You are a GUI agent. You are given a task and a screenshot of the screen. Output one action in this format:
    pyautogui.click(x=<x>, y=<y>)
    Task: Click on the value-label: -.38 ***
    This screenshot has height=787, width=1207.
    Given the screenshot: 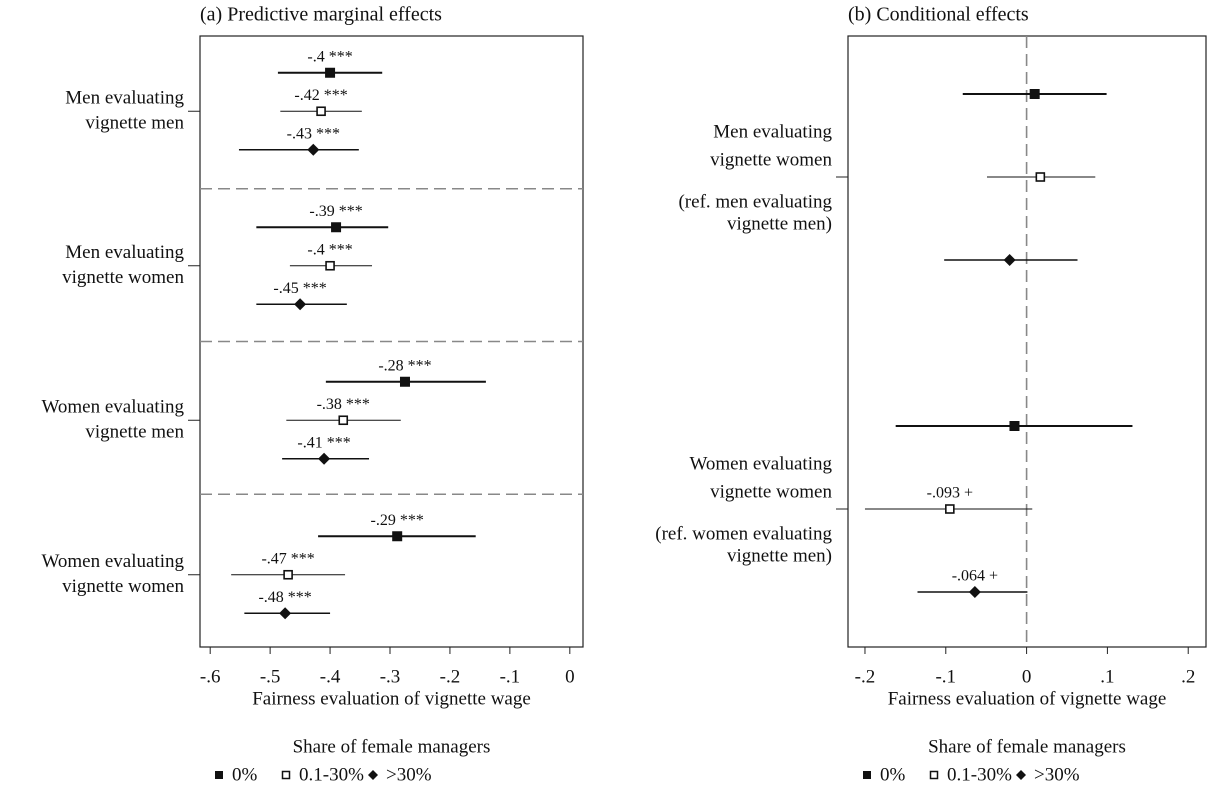 What is the action you would take?
    pyautogui.click(x=343, y=404)
    